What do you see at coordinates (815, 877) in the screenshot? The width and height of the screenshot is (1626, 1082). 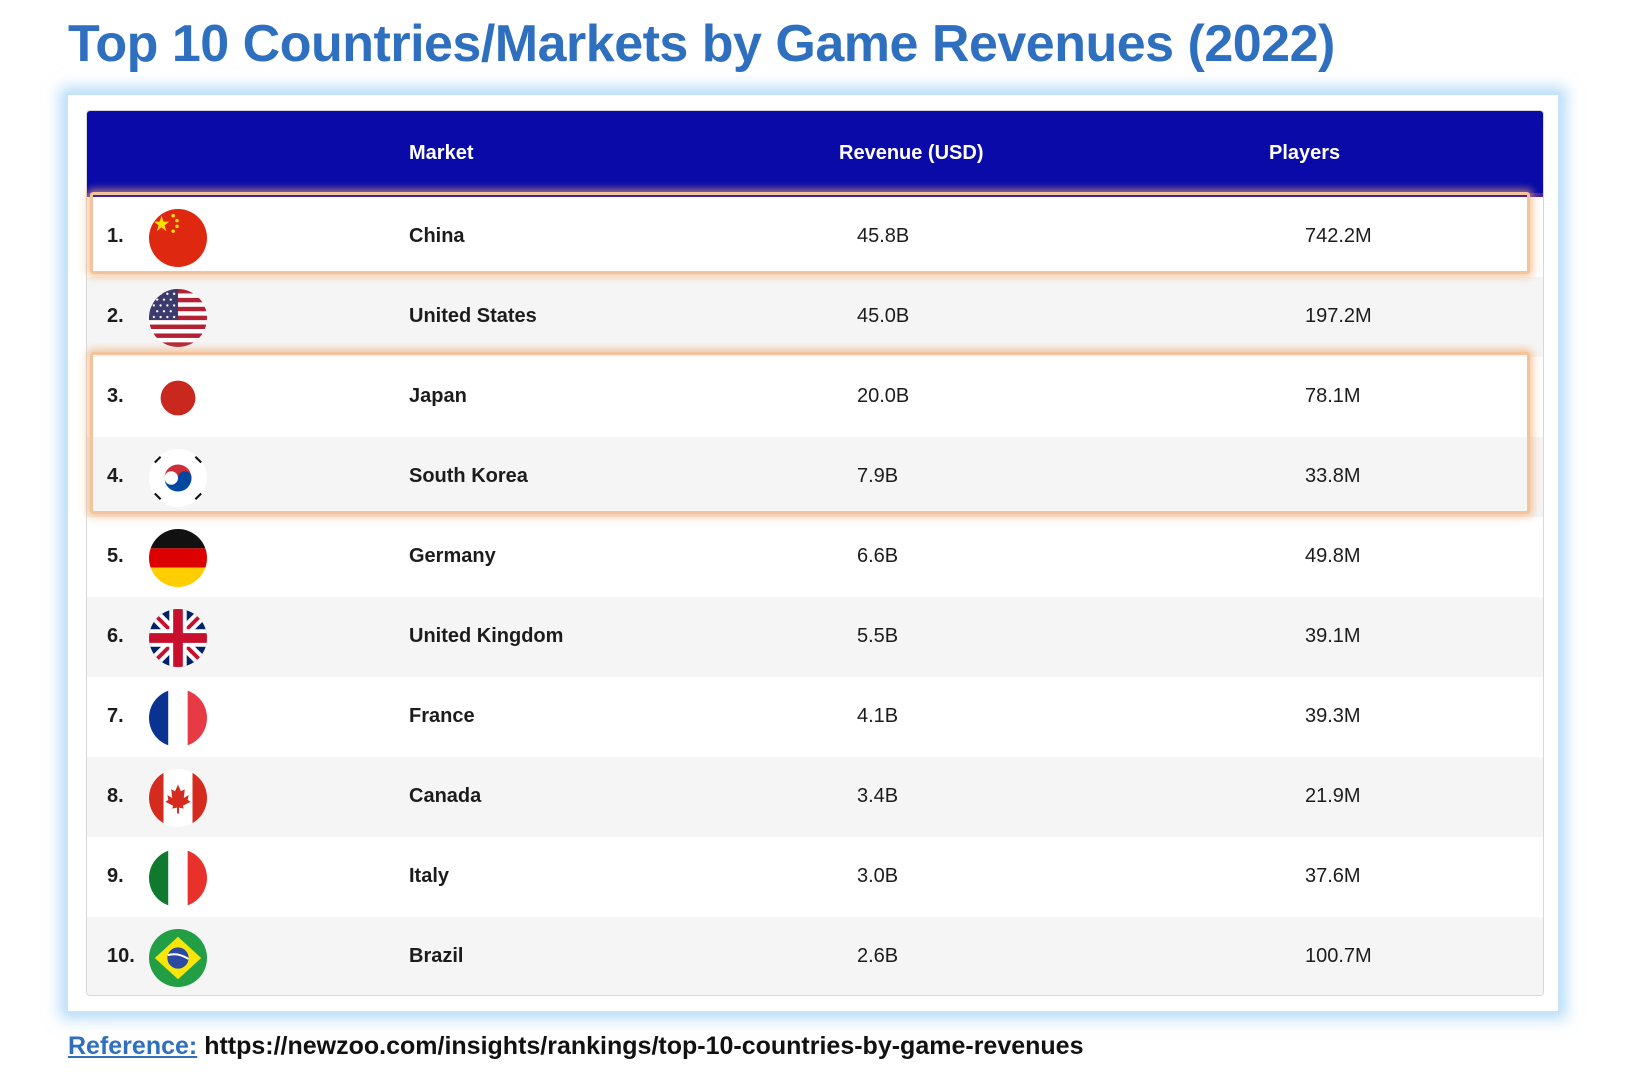 I see `table-row: 9. Italy 3.0B 37.6M` at bounding box center [815, 877].